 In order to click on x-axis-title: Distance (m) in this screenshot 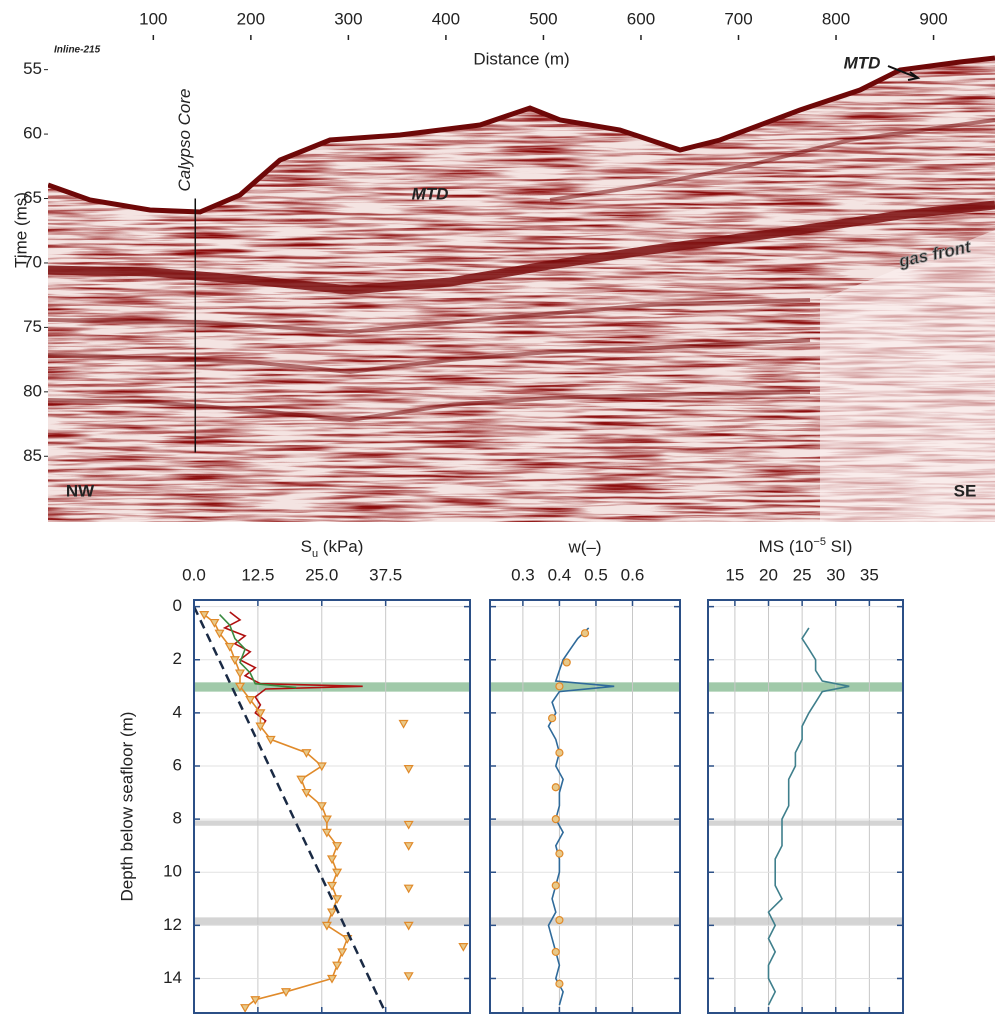, I will do `click(521, 58)`.